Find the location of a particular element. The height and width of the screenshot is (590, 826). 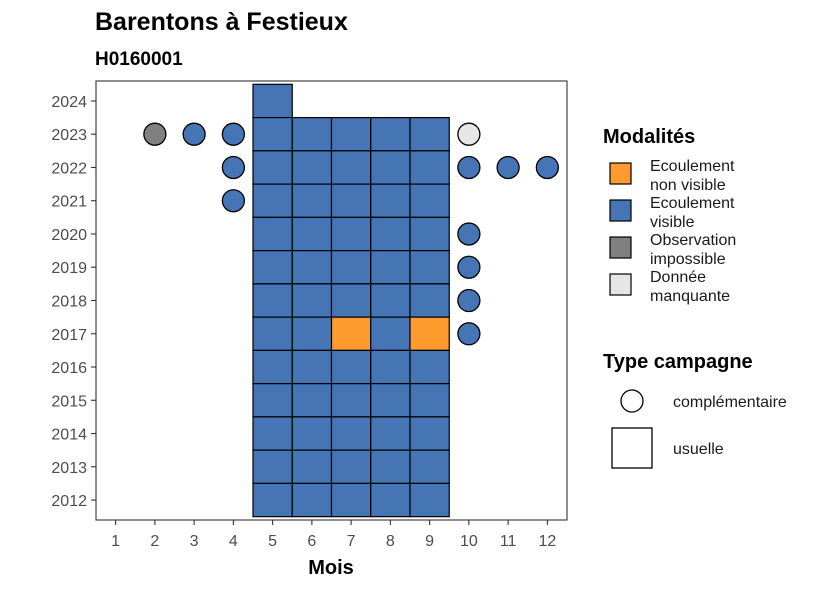

legend-label-ecoulement-visible: Ecoulement visible is located at coordinates (692, 213).